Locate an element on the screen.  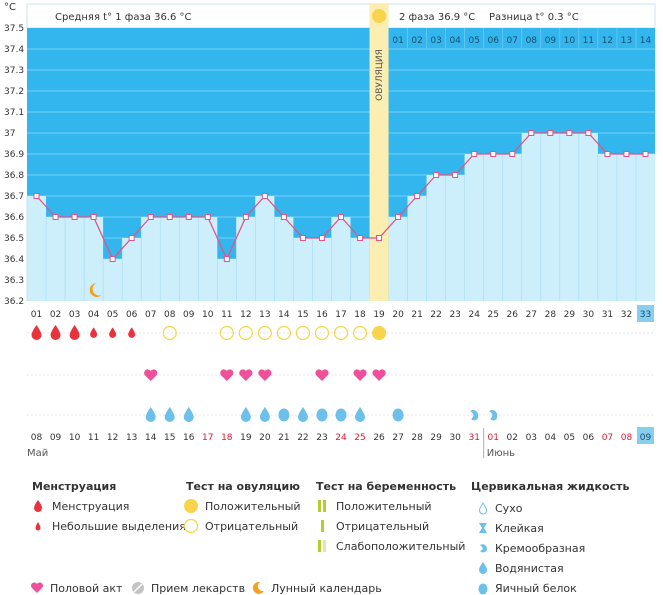
date-label: 24 is located at coordinates (341, 438).